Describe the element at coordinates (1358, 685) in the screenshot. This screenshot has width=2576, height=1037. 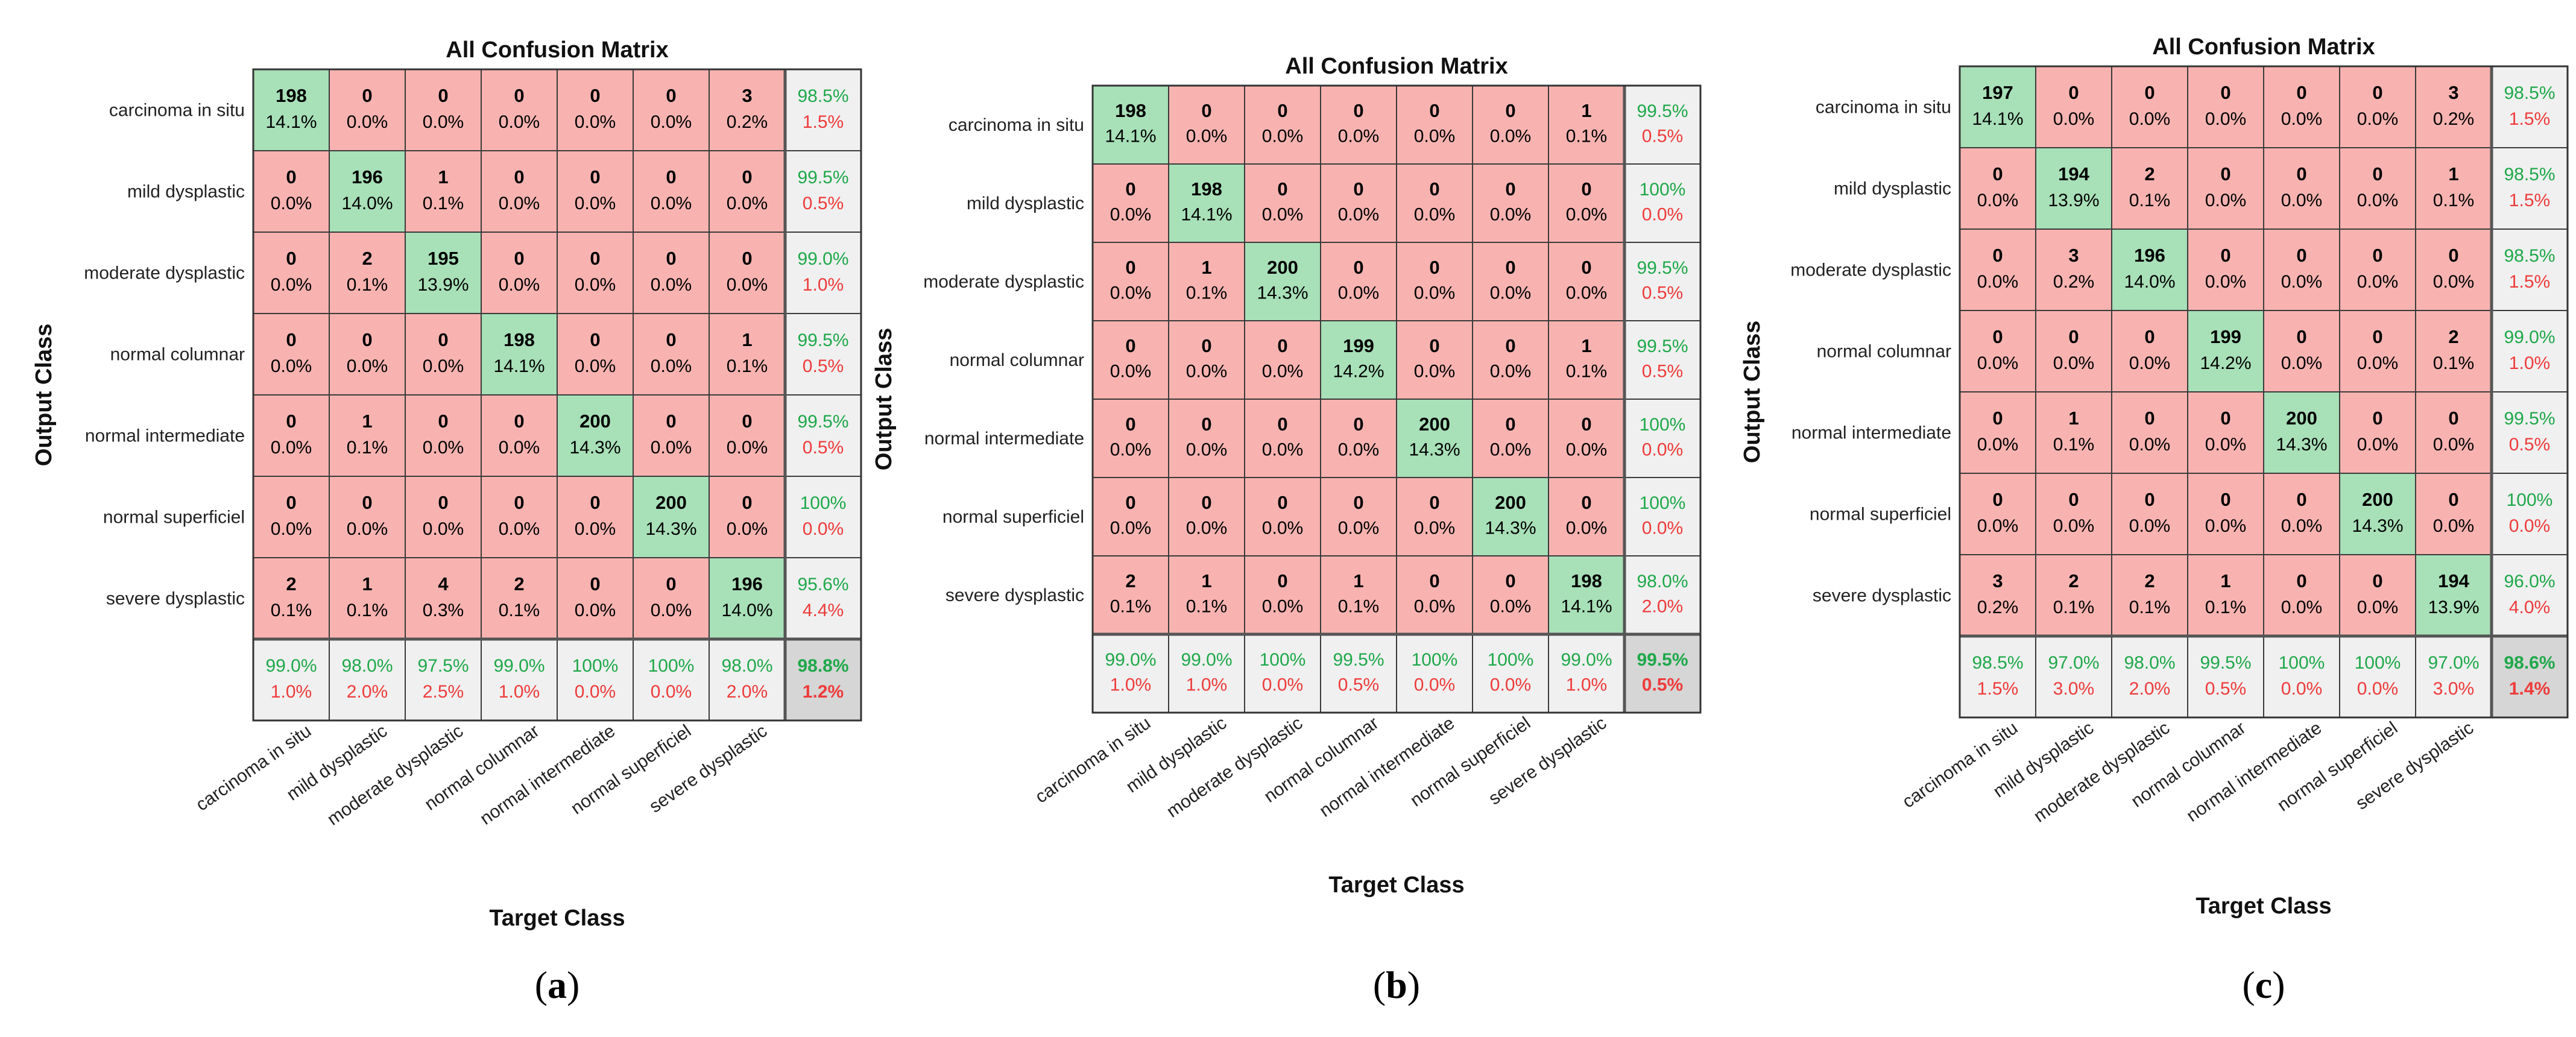
I see `column-summary-cell-percent: 0.5%` at that location.